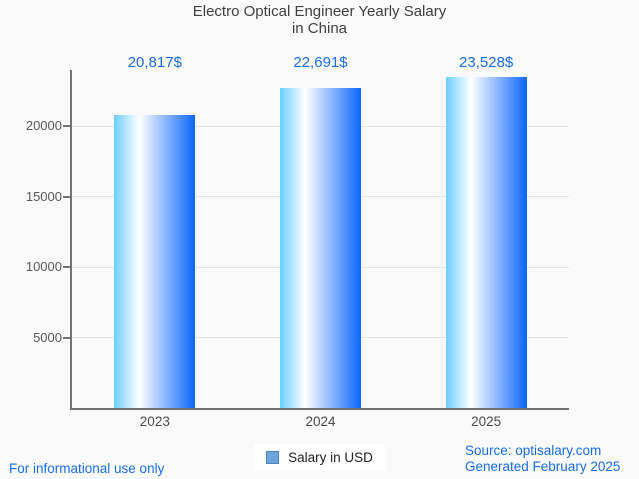 This screenshot has width=639, height=479. What do you see at coordinates (273, 457) in the screenshot?
I see `legend-swatch-icon` at bounding box center [273, 457].